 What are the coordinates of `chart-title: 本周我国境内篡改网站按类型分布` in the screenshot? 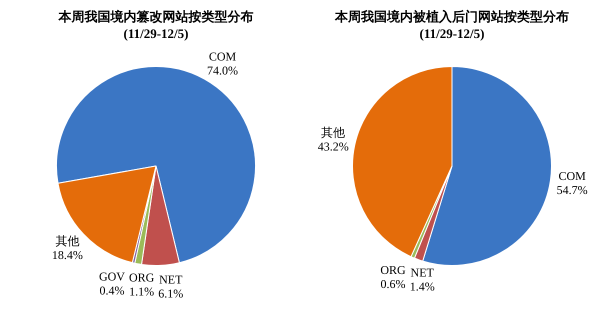 It's located at (155, 17).